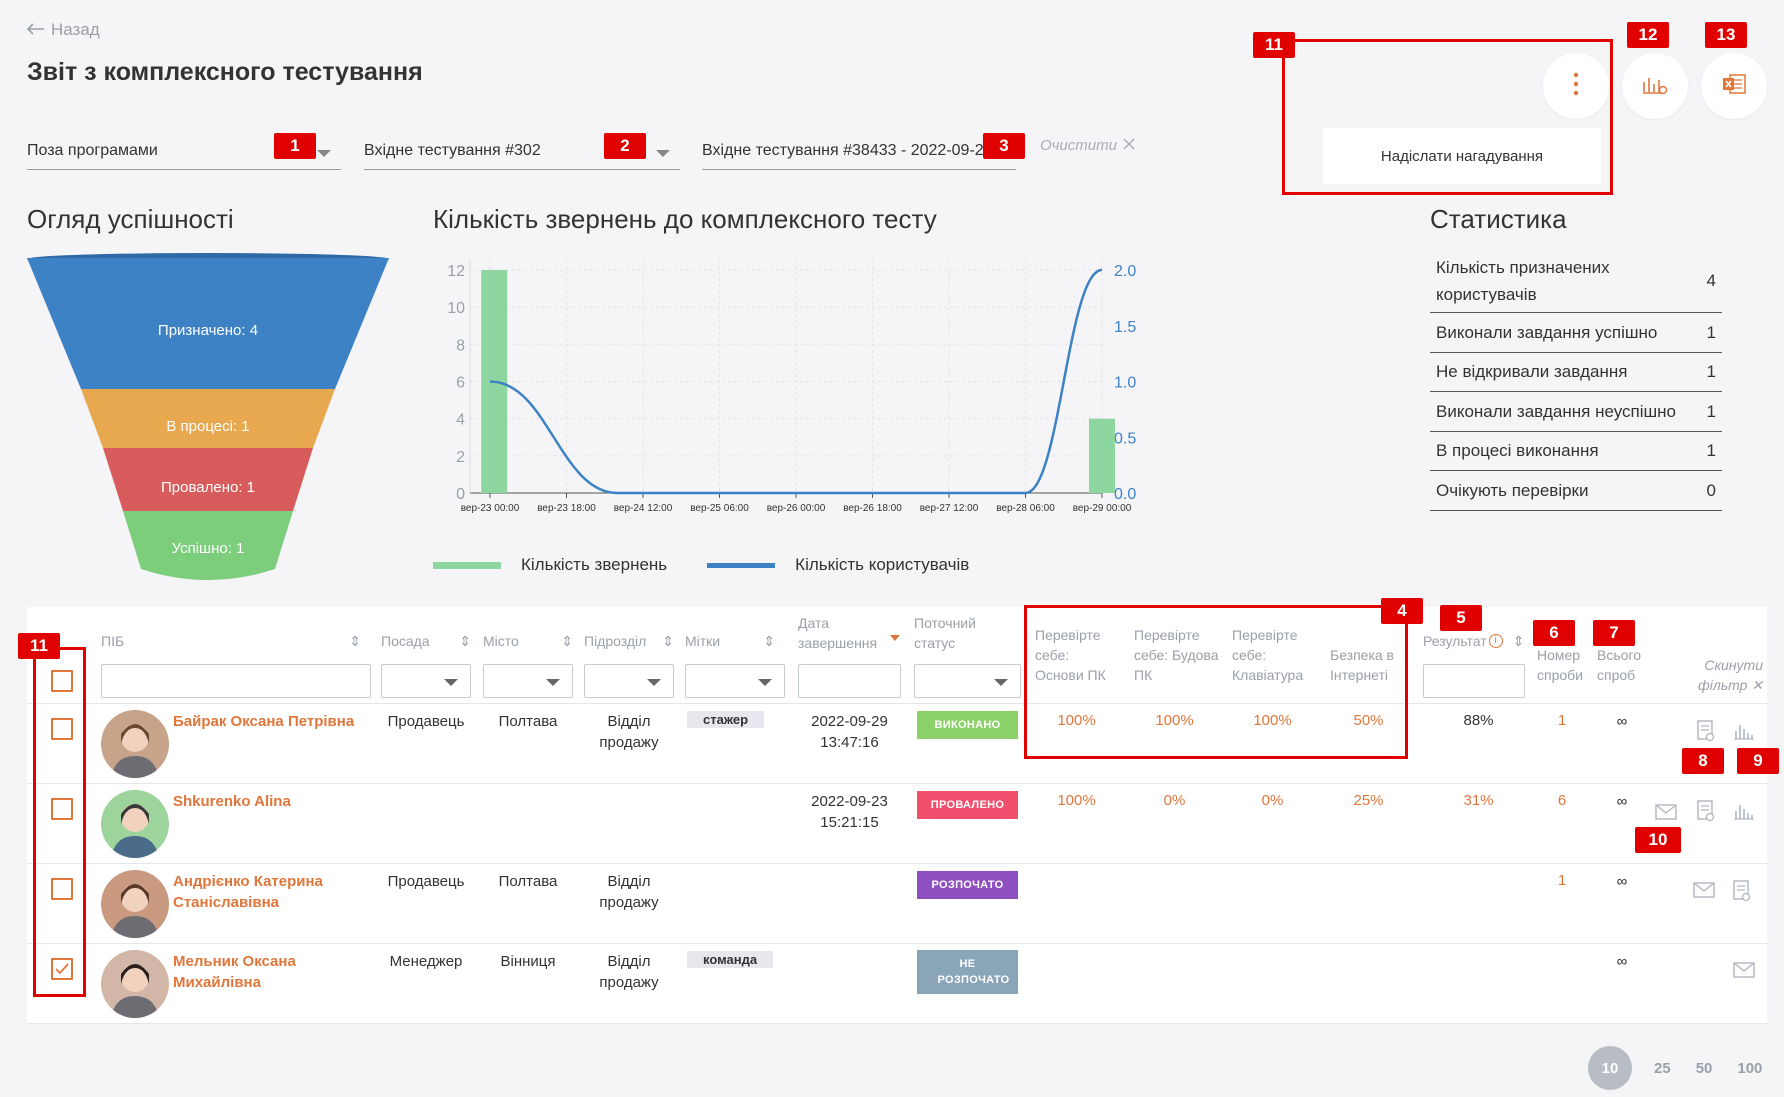  What do you see at coordinates (231, 641) in the screenshot?
I see `col-header-name: ПІБ ⇕` at bounding box center [231, 641].